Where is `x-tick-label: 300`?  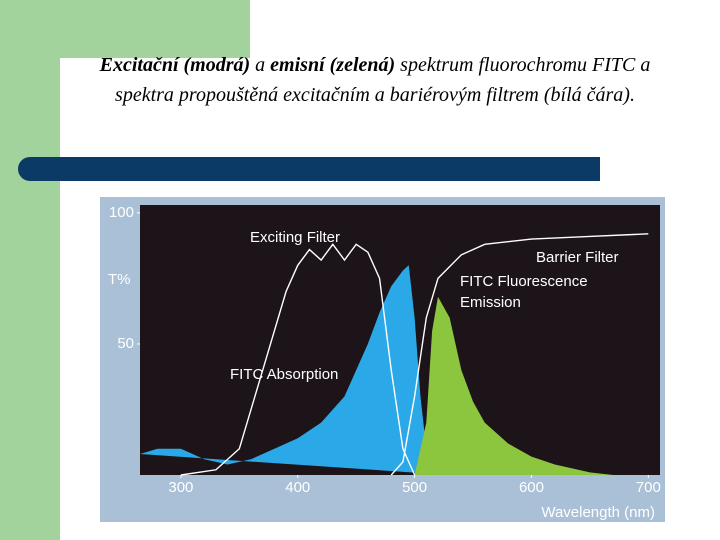 x-tick-label: 300 is located at coordinates (180, 487).